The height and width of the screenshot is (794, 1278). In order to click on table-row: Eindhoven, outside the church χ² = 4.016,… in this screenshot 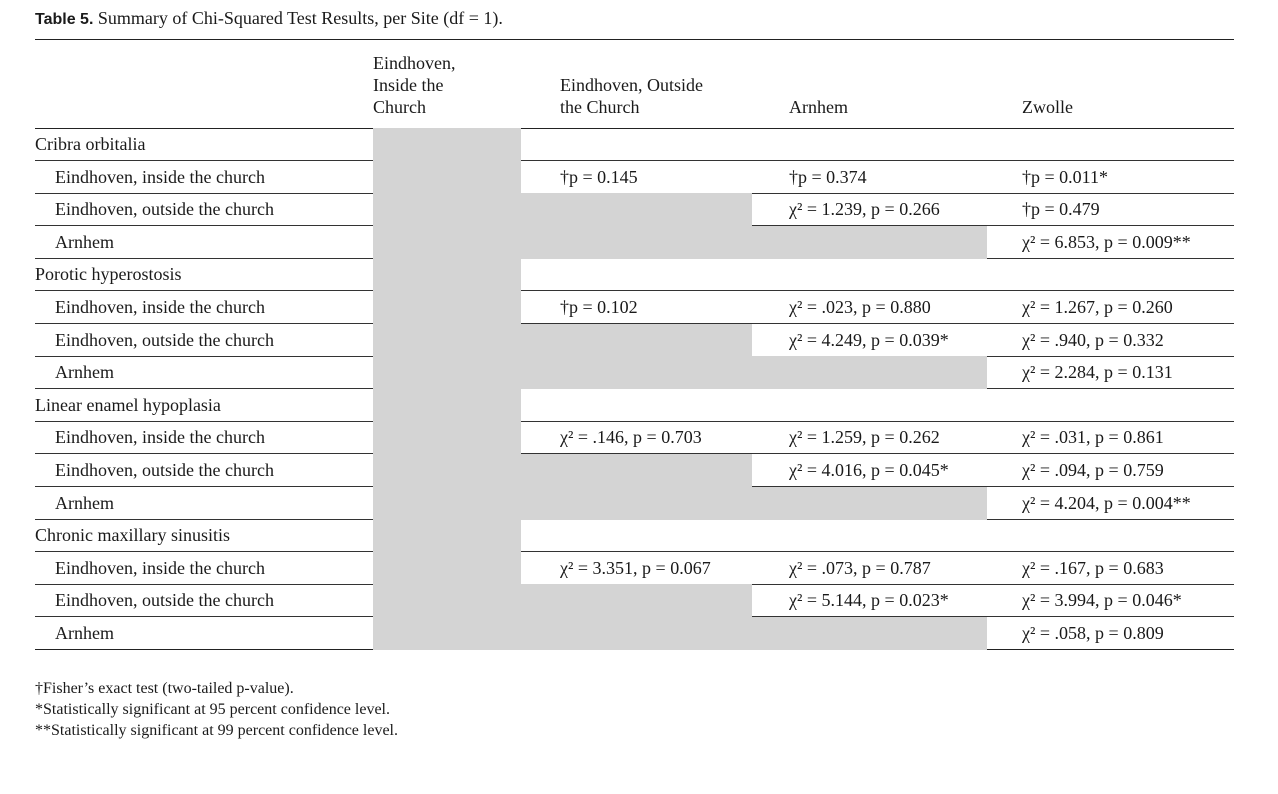, I will do `click(634, 470)`.